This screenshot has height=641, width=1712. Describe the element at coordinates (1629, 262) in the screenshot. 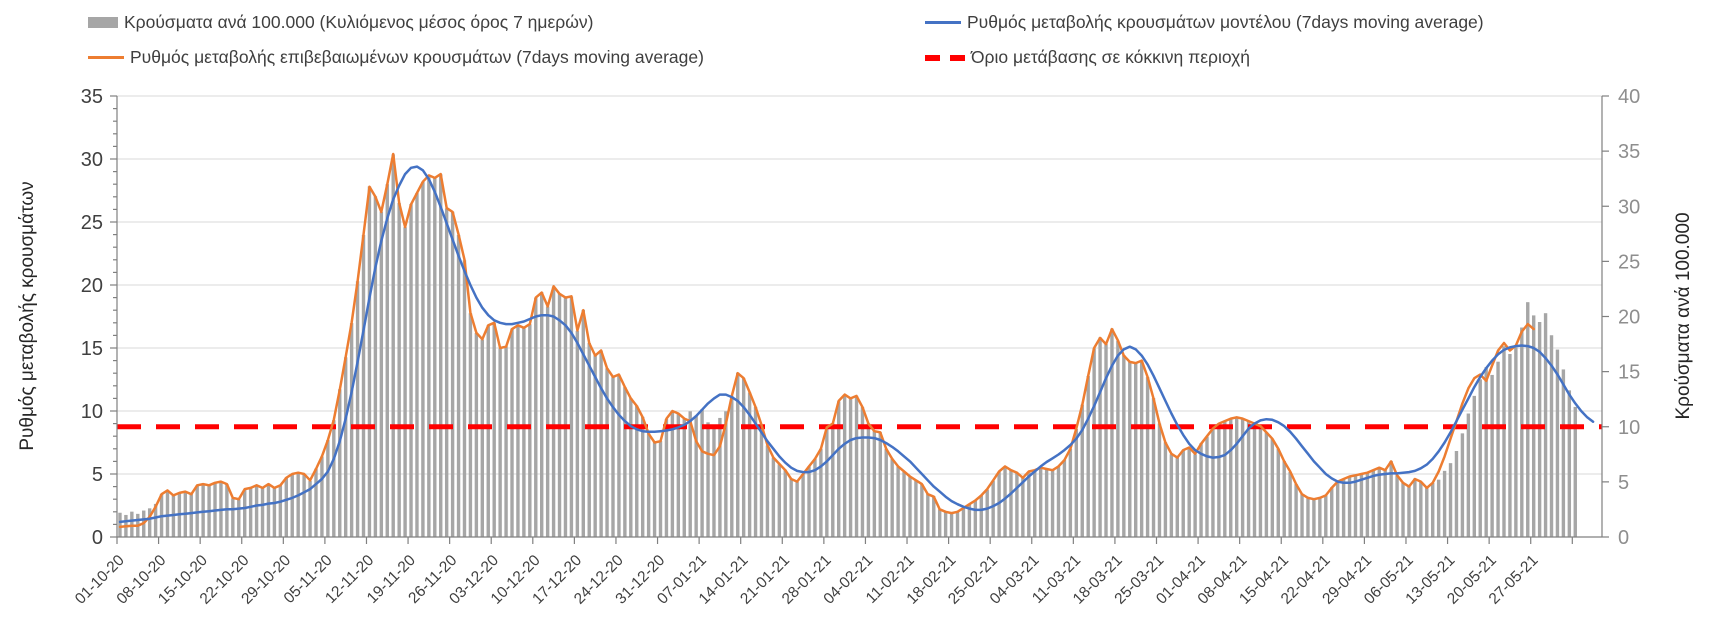

I see `right-tick-label: 25` at that location.